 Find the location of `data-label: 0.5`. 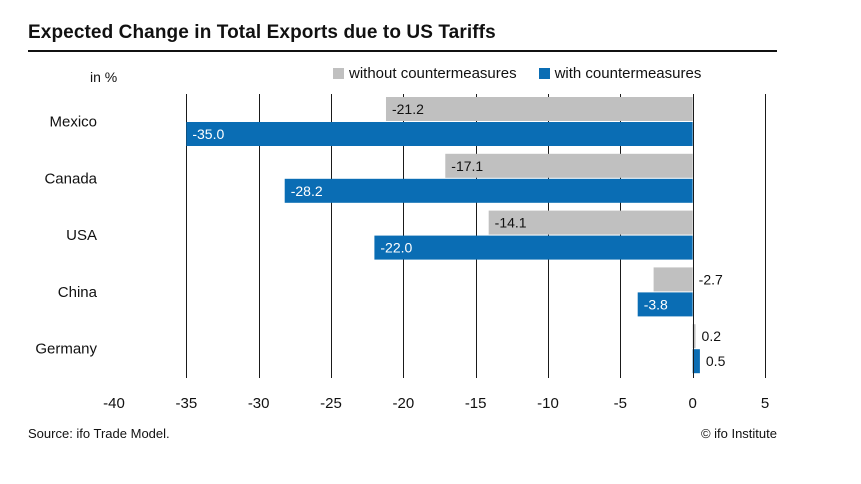

data-label: 0.5 is located at coordinates (716, 361).